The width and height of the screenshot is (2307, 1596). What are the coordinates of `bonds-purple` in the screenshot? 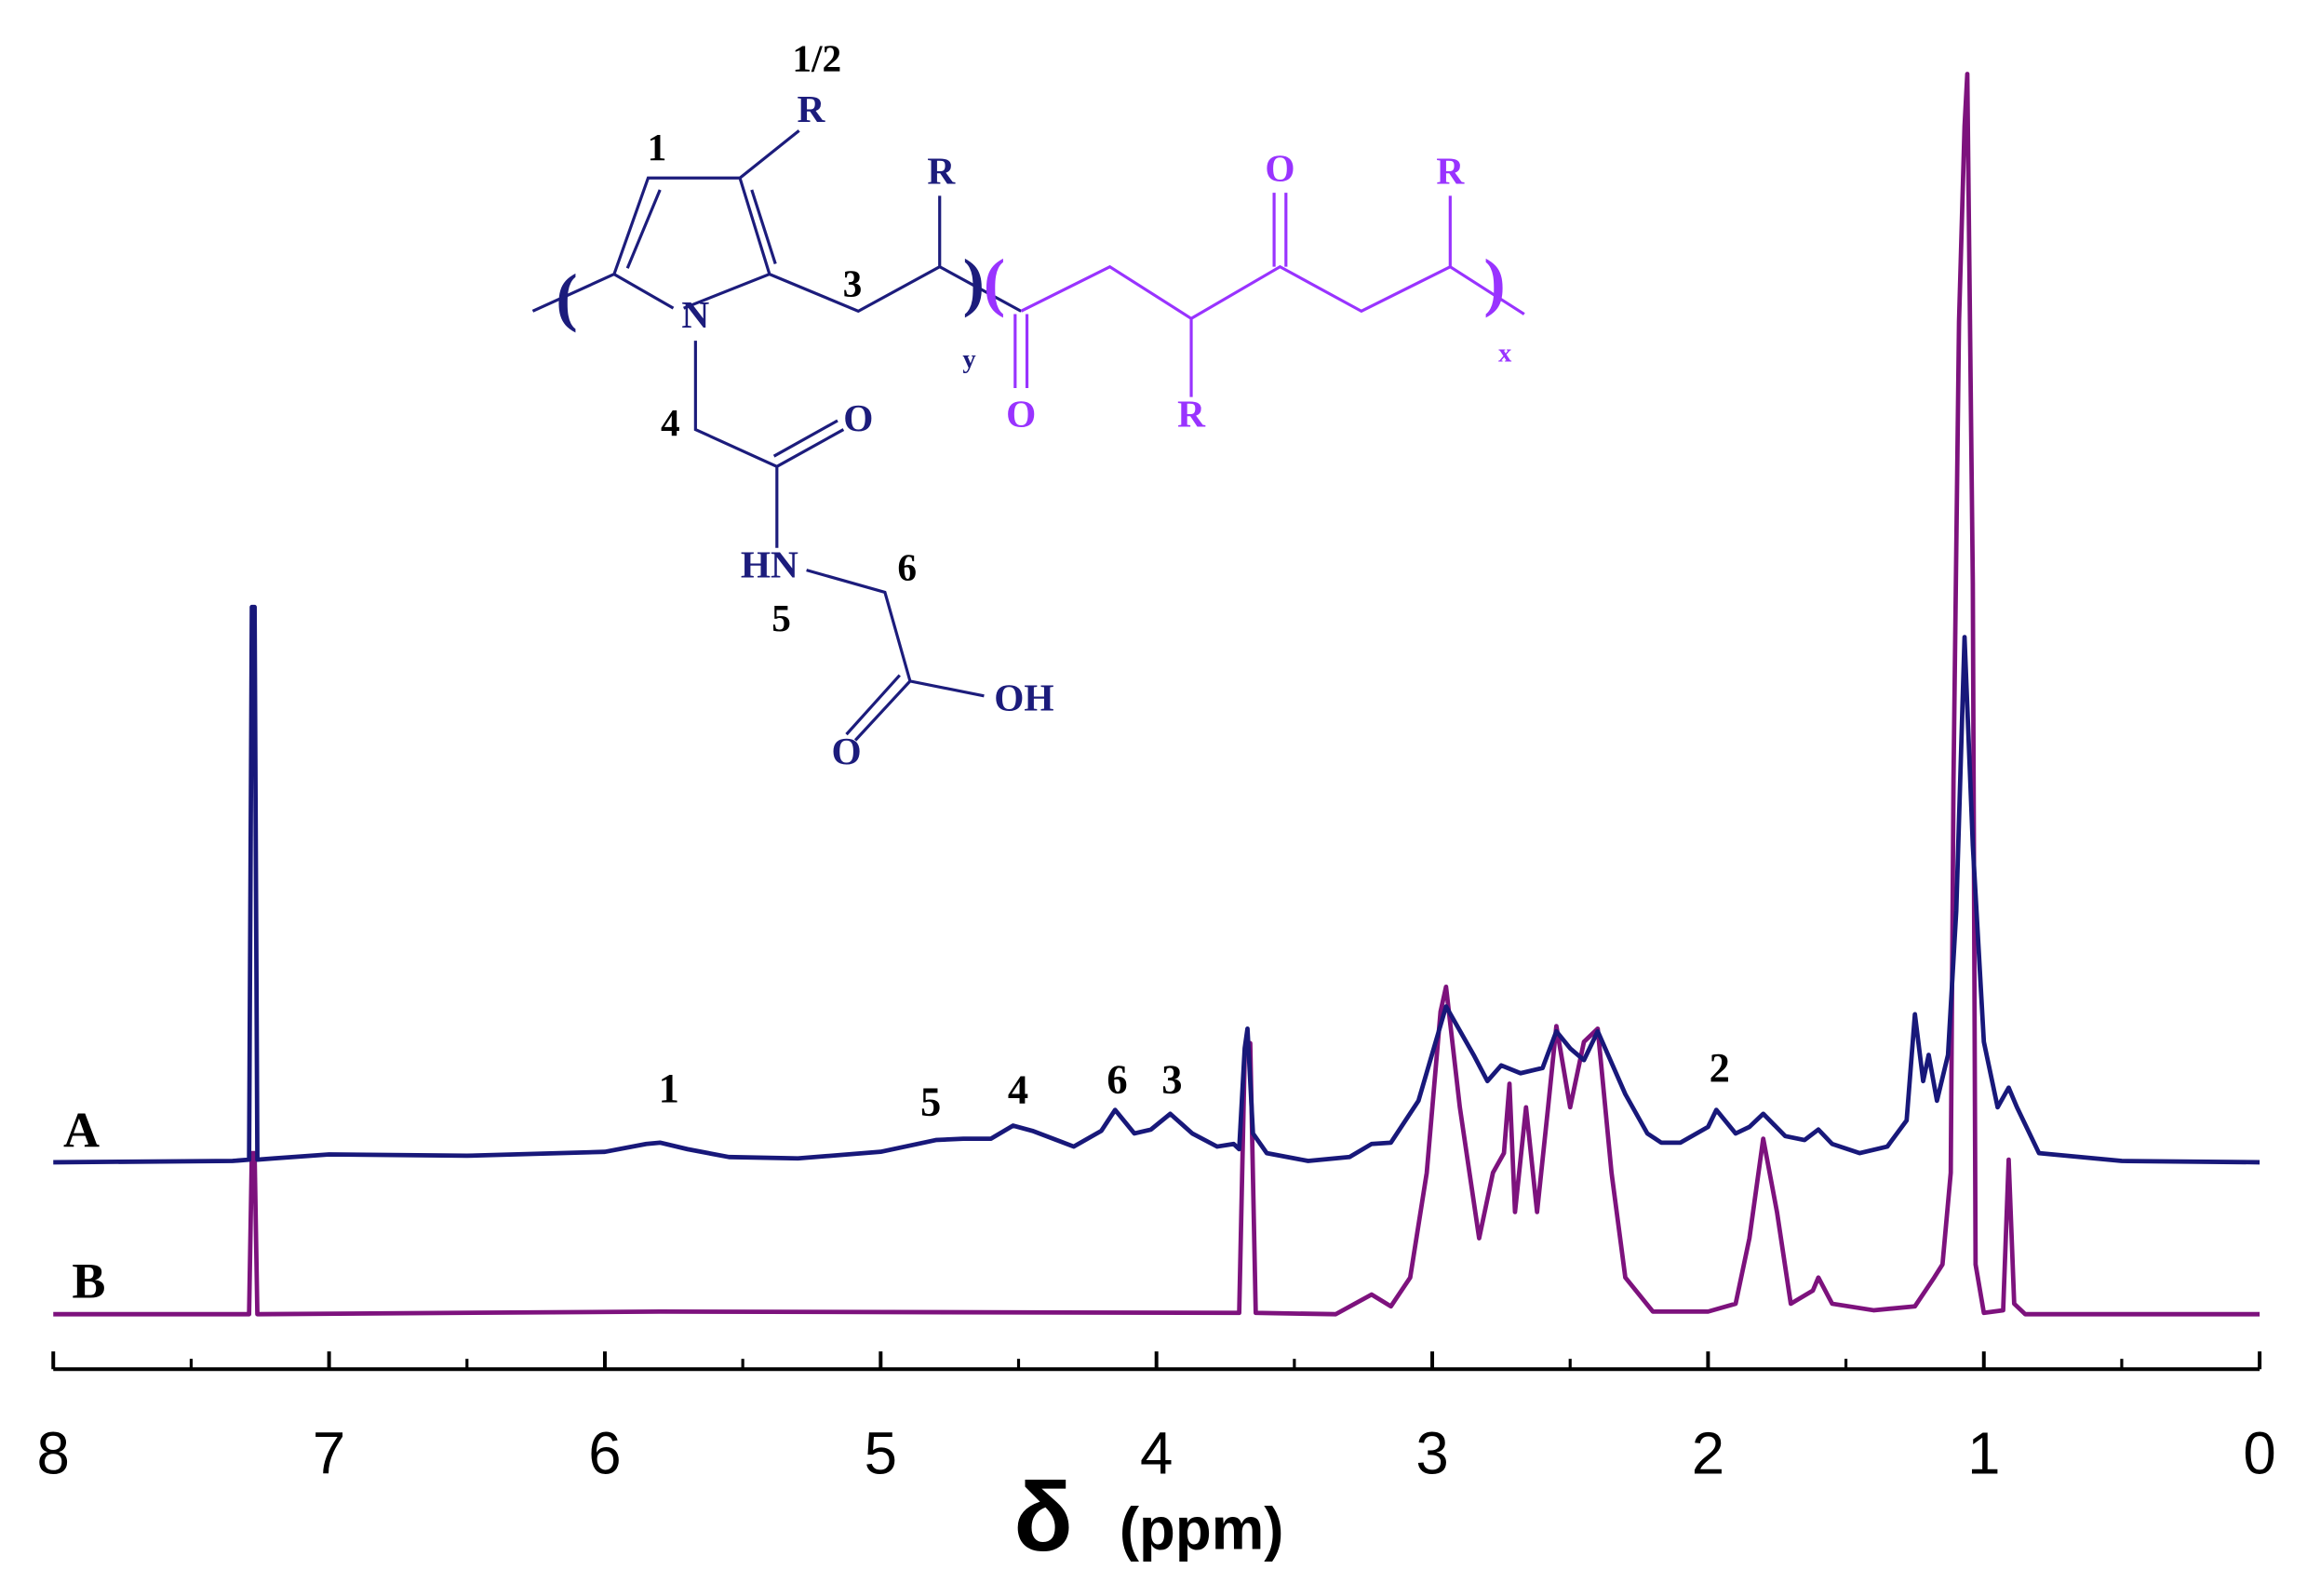 It's located at (1269, 295).